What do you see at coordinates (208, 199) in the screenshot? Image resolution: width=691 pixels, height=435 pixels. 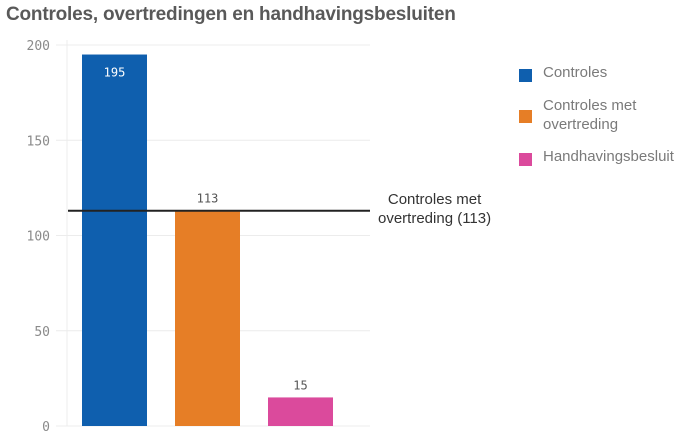 I see `data-label: 113` at bounding box center [208, 199].